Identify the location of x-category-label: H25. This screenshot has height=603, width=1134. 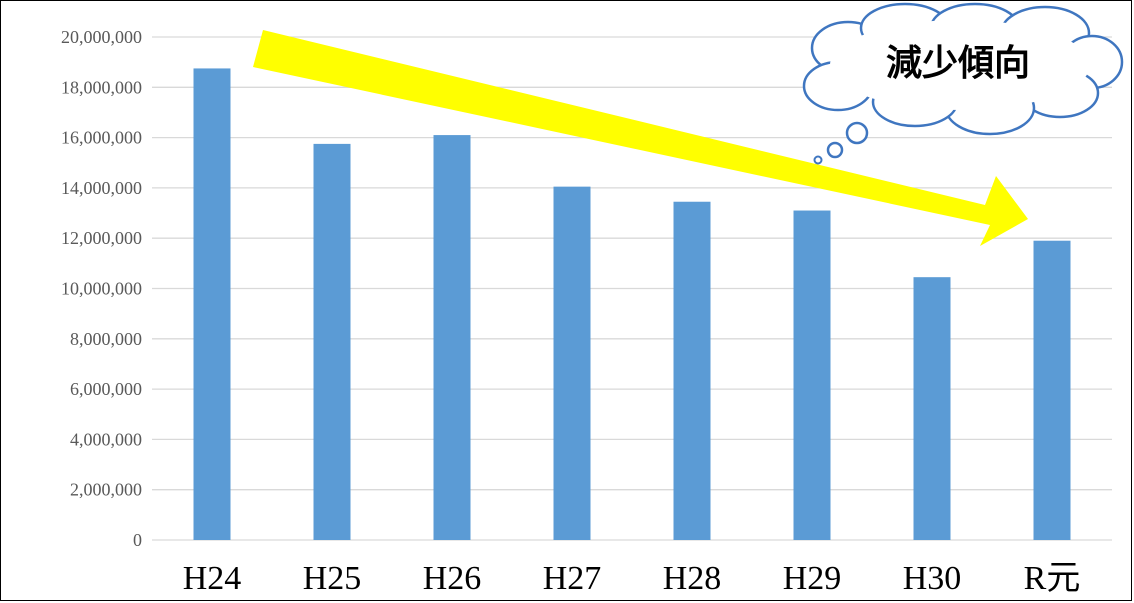
(332, 578).